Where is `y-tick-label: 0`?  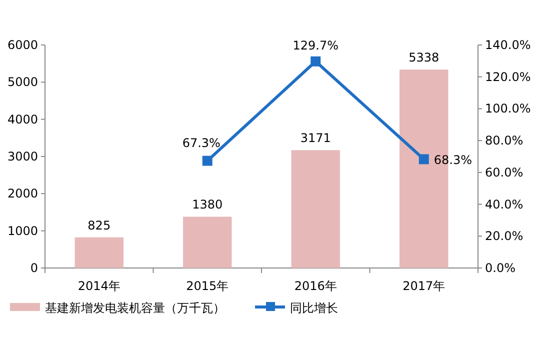 y-tick-label: 0 is located at coordinates (34, 268).